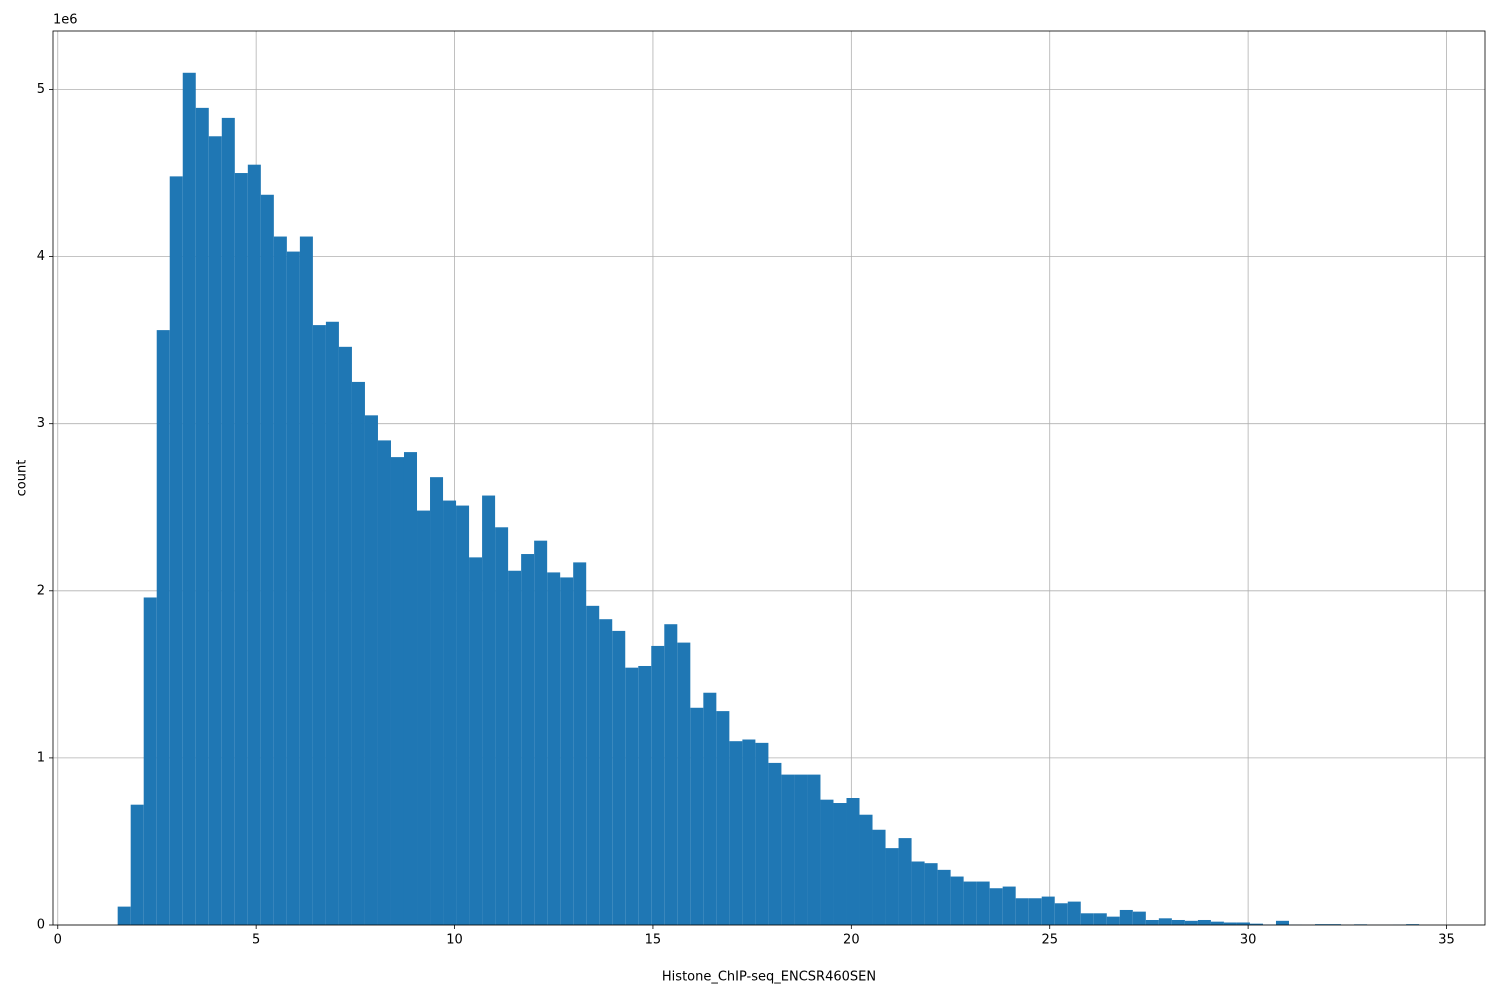 The image size is (1500, 1004). I want to click on y-tick-label: 1, so click(41, 757).